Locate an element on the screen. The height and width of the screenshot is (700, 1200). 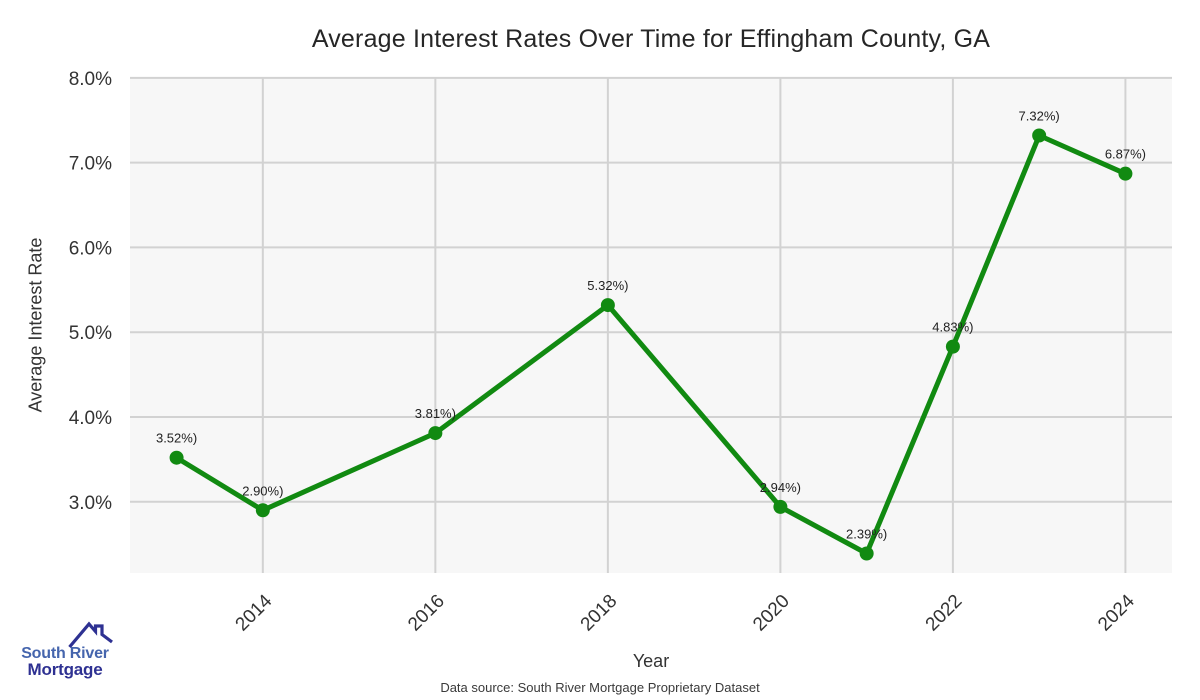
data-point-label: 2.39%) is located at coordinates (866, 533).